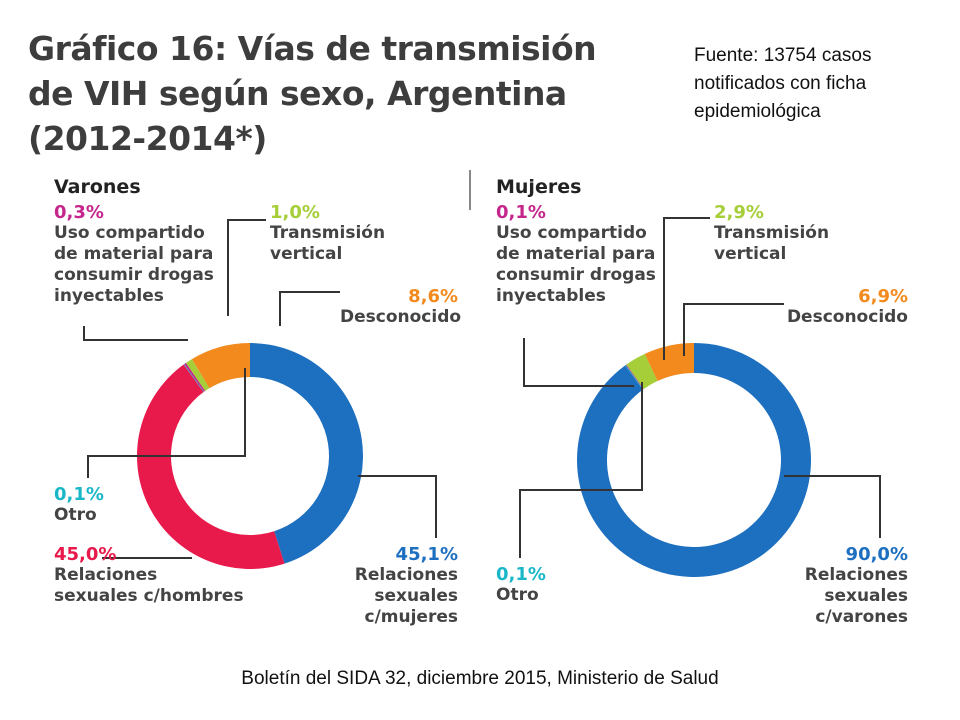 This screenshot has height=720, width=960. What do you see at coordinates (847, 317) in the screenshot?
I see `text-mujeres-desconocido: Desconocido` at bounding box center [847, 317].